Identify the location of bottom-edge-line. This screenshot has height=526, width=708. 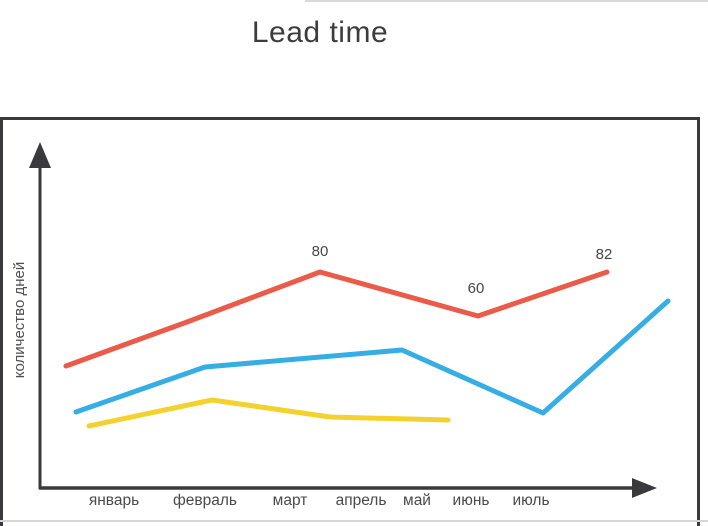
(354, 521).